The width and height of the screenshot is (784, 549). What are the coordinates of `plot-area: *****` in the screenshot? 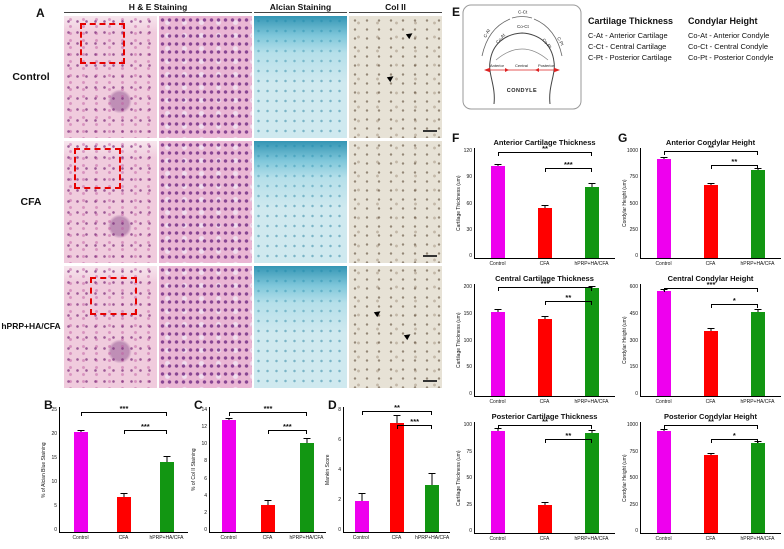 It's located at (396, 468).